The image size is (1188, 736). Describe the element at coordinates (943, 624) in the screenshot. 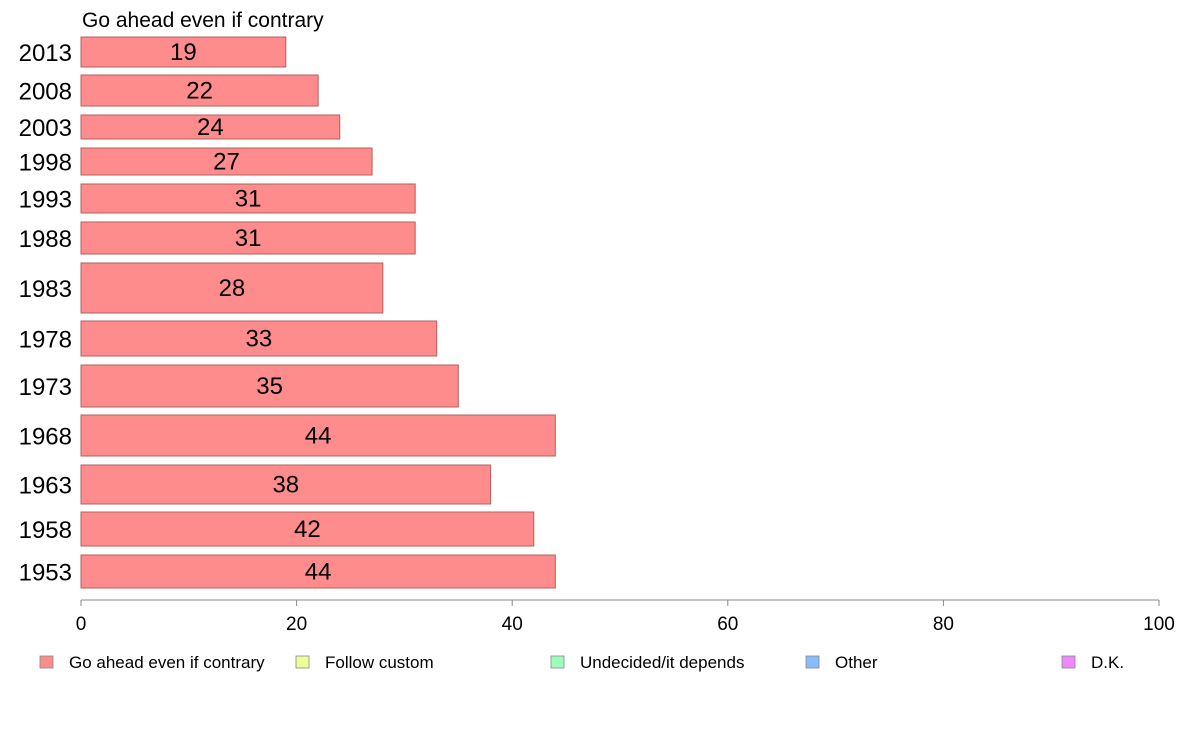

I see `x-tick-label: 80` at that location.